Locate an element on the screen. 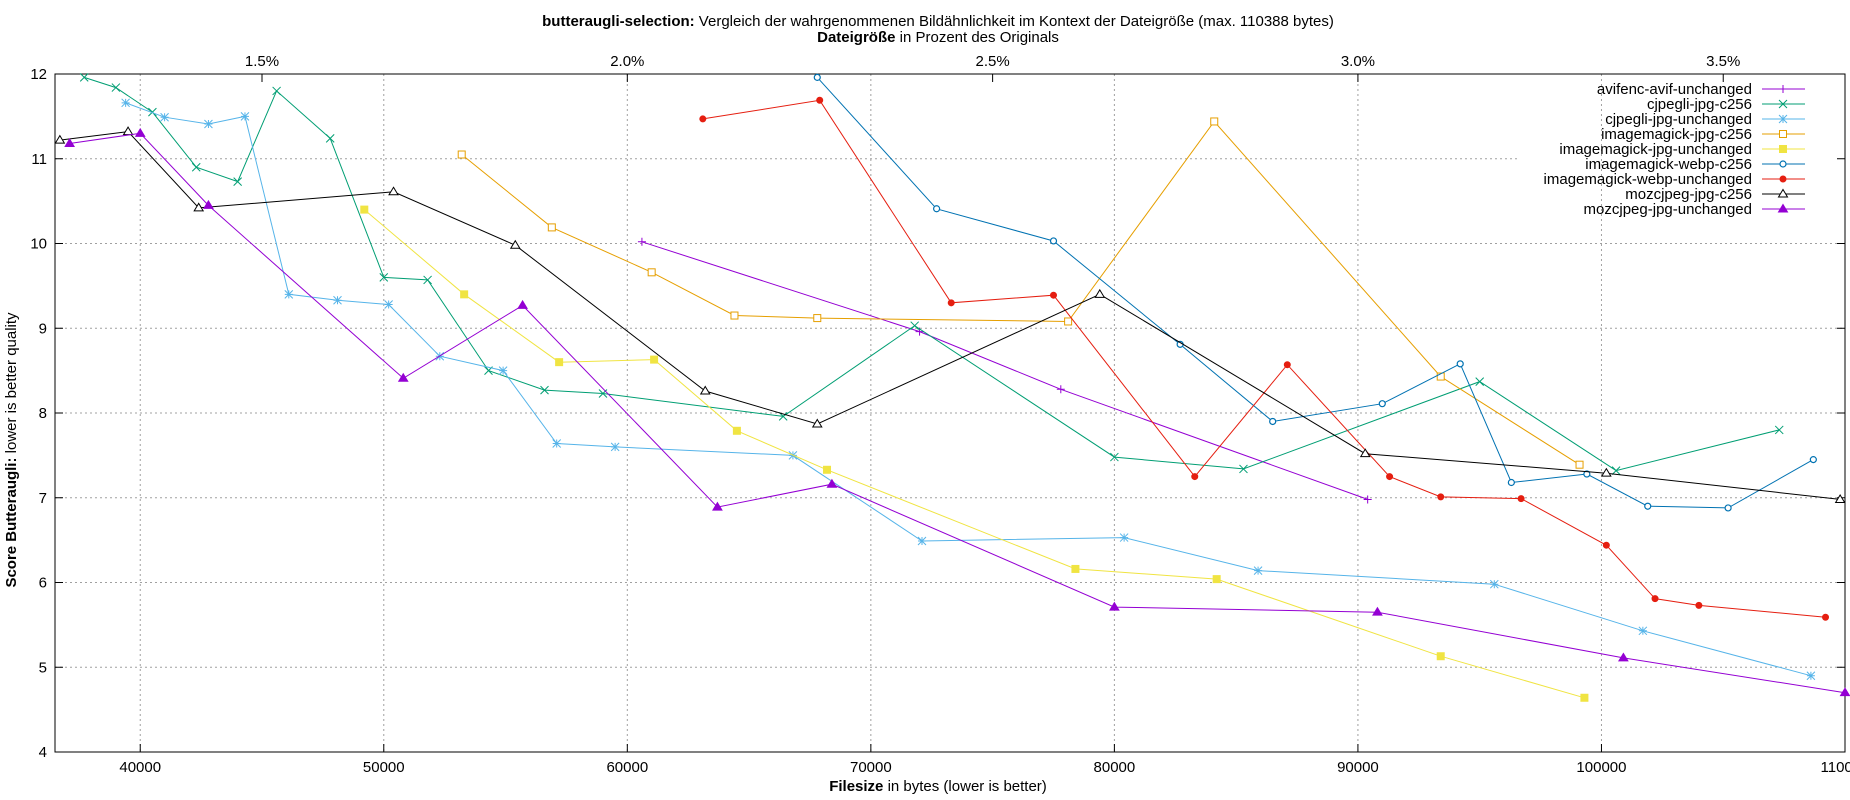  series-avifenc-avif-unchanged is located at coordinates (1004, 370).